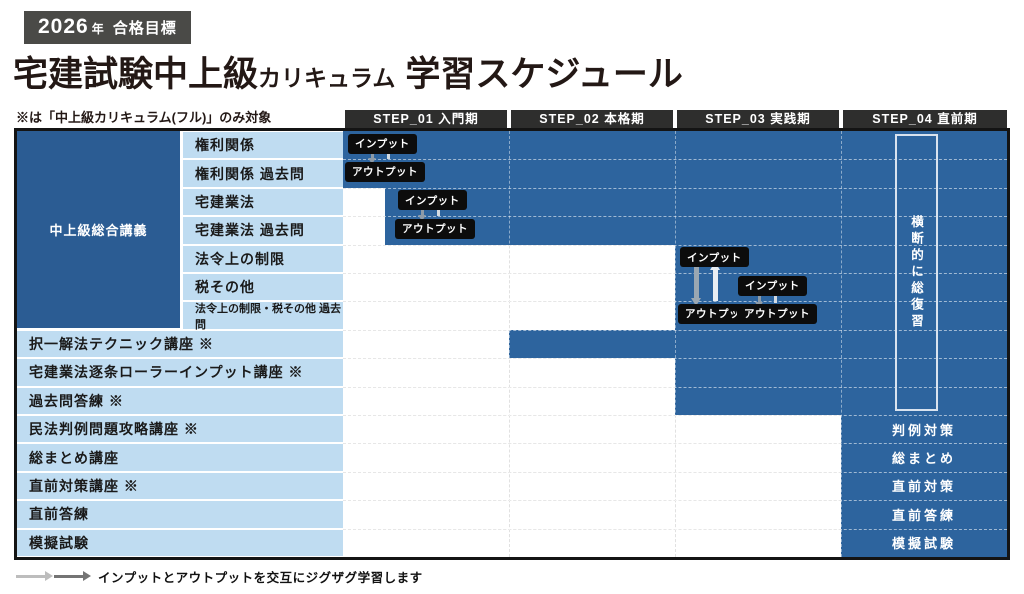 The image size is (1024, 594). I want to click on page-title: 宅建試験中上級 カリキュラム 学習スケジュール, so click(348, 71).